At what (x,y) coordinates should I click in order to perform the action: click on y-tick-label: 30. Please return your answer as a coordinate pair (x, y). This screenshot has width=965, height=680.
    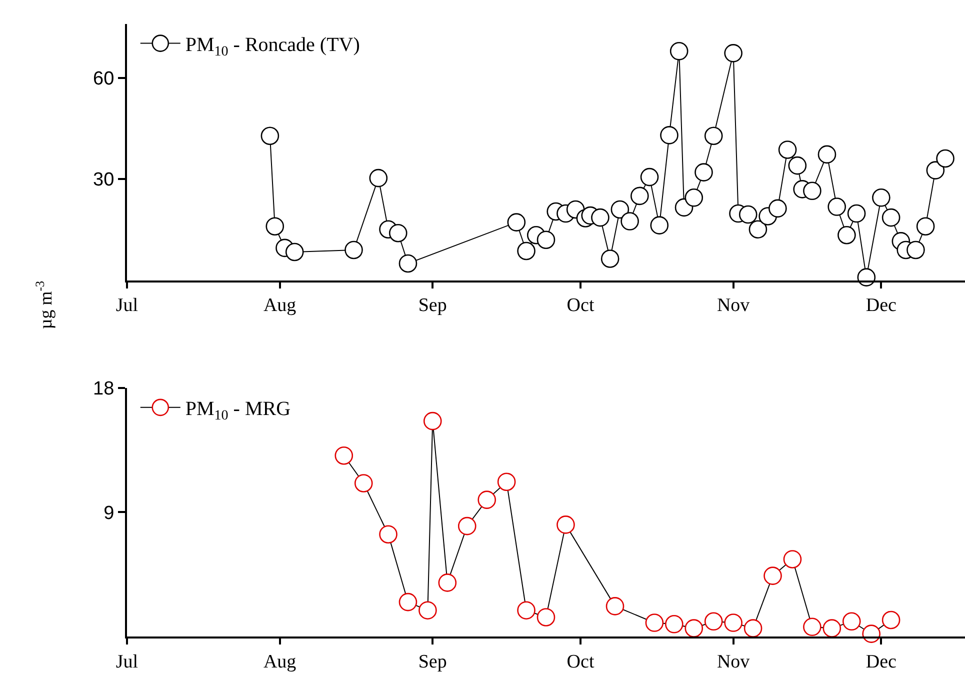
    Looking at the image, I should click on (103, 180).